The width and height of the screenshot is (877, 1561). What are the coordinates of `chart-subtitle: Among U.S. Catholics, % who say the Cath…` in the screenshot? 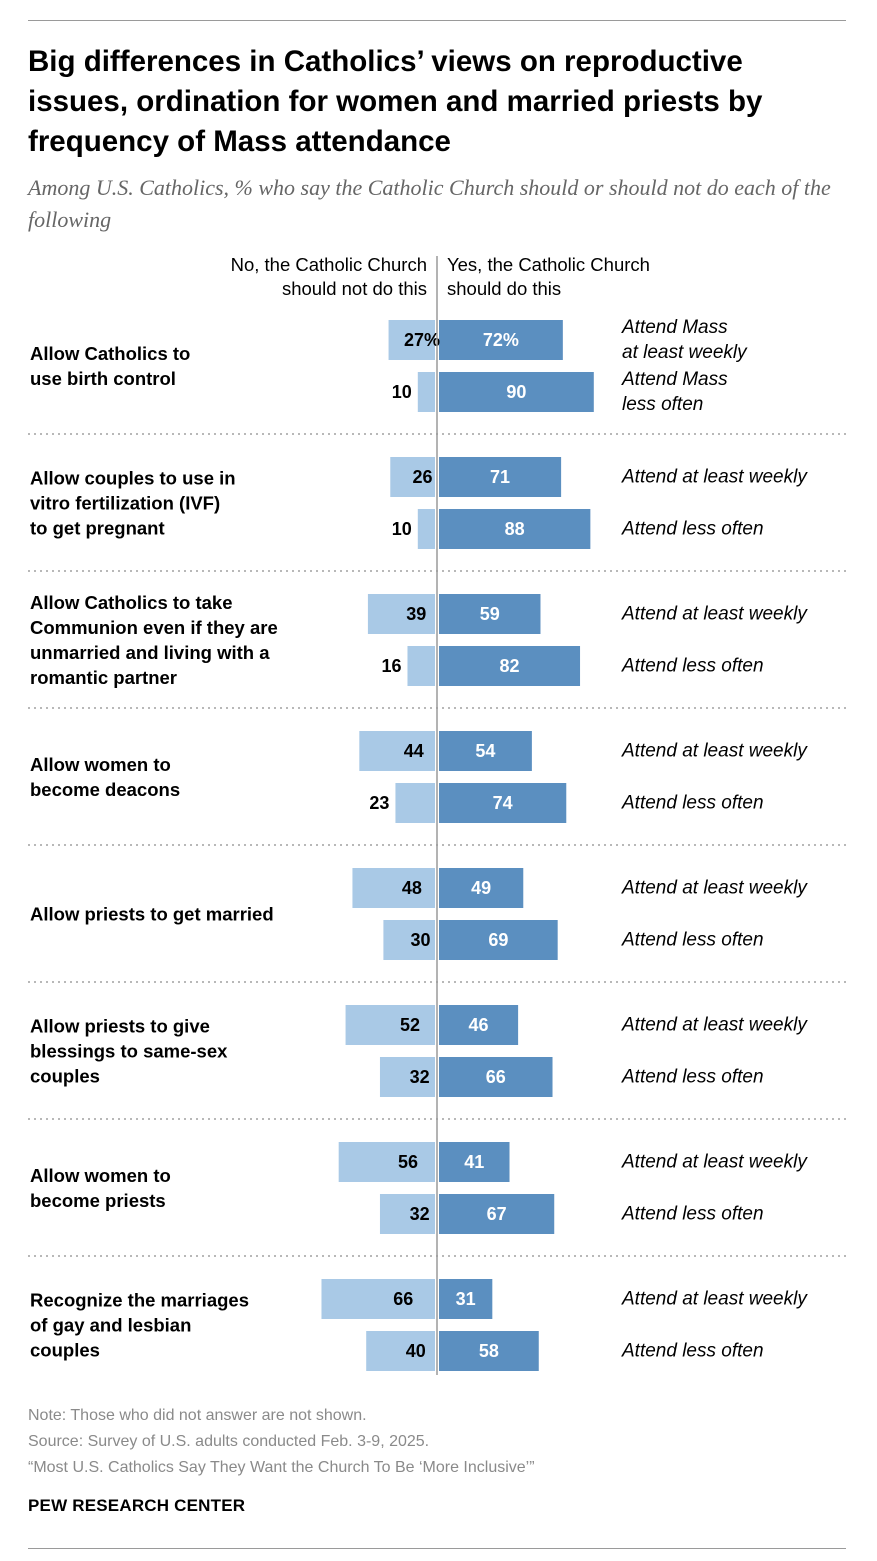 It's located at (429, 203).